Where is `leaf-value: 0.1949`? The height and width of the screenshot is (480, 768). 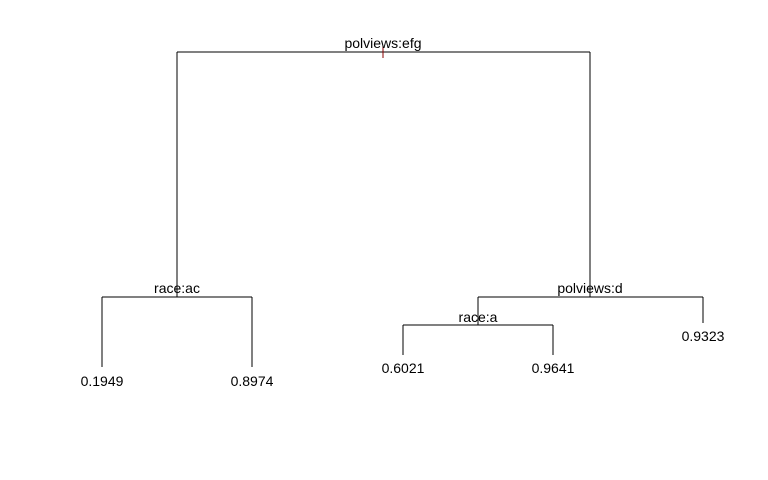 leaf-value: 0.1949 is located at coordinates (102, 381).